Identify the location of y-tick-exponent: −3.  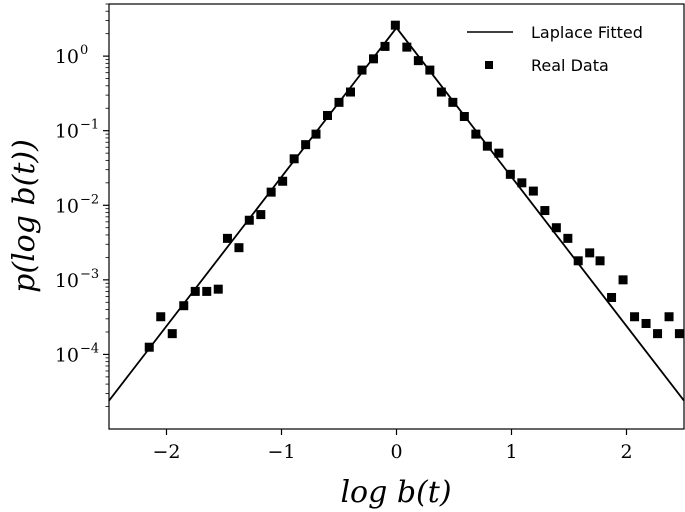
(89, 274).